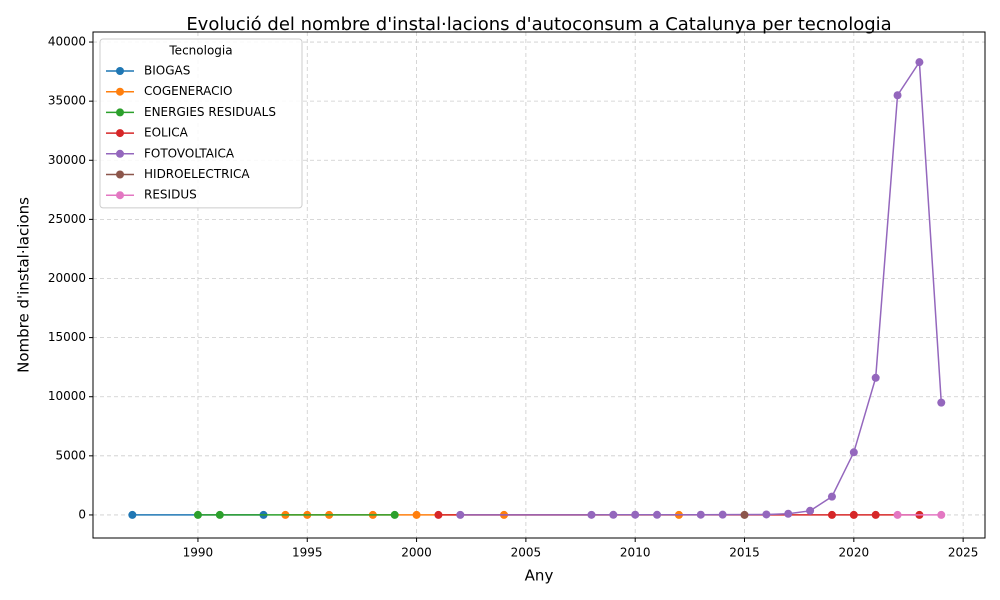  What do you see at coordinates (197, 174) in the screenshot?
I see `legend-label: HIDROELECTRICA` at bounding box center [197, 174].